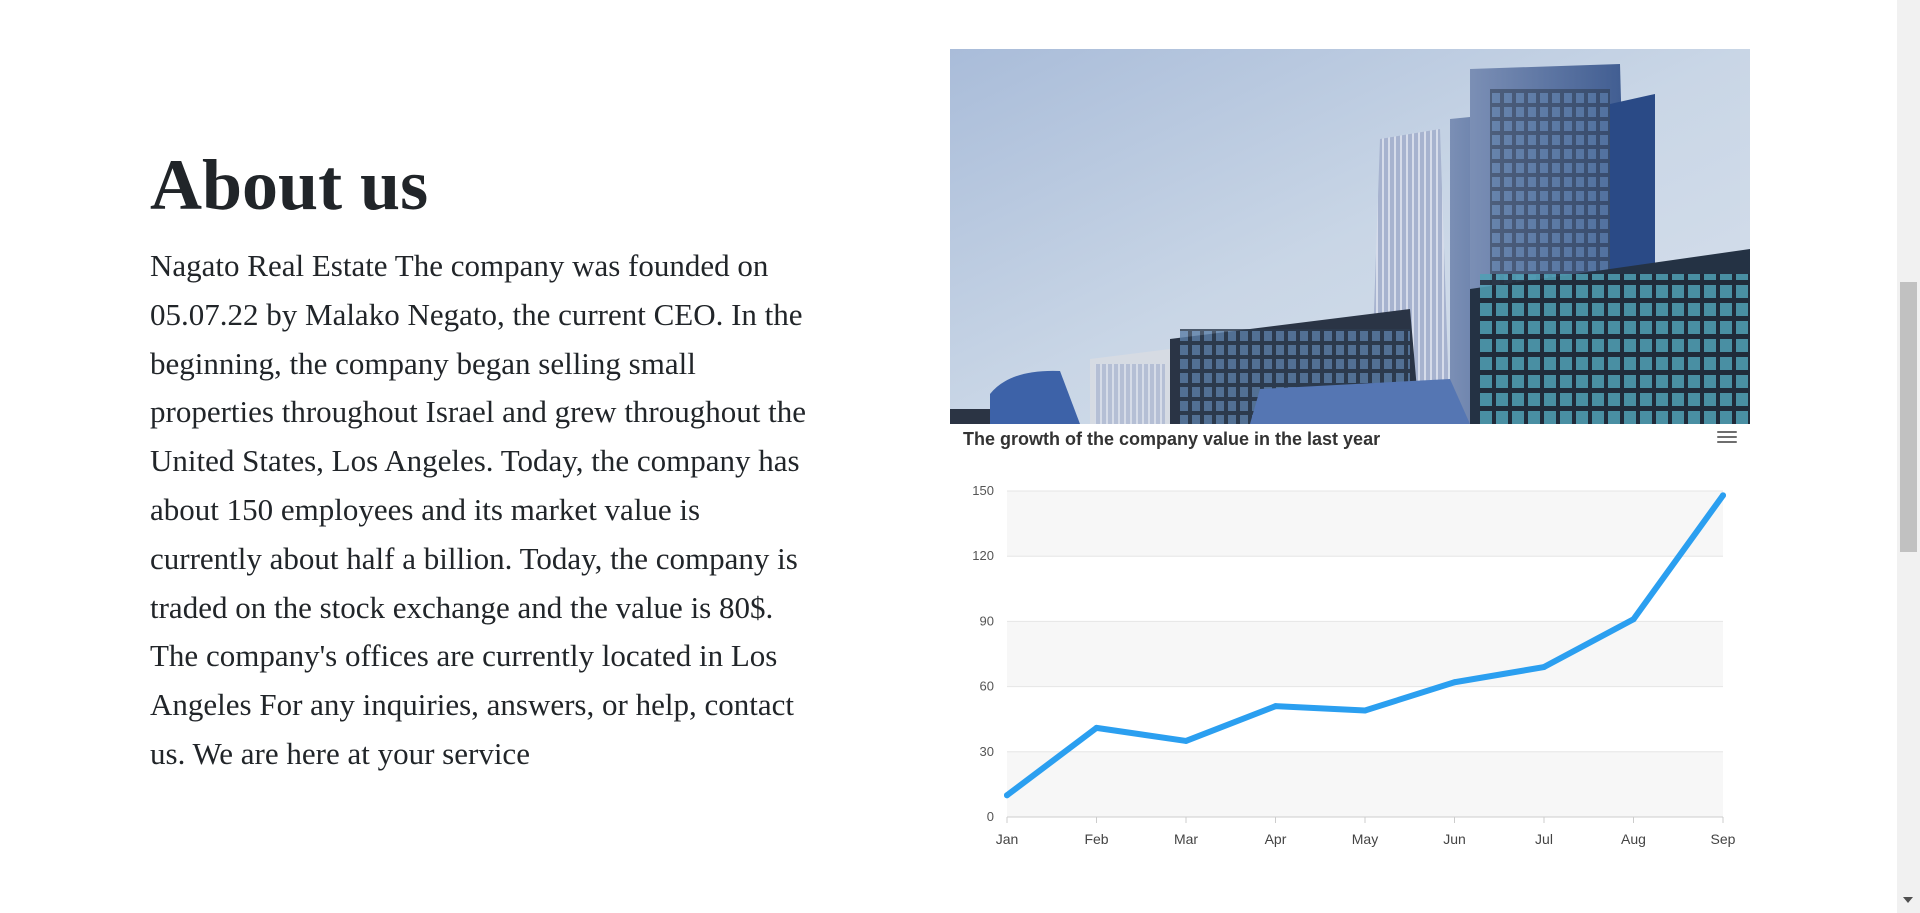 This screenshot has width=1920, height=913. Describe the element at coordinates (990, 816) in the screenshot. I see `y-tick-label: 0` at that location.